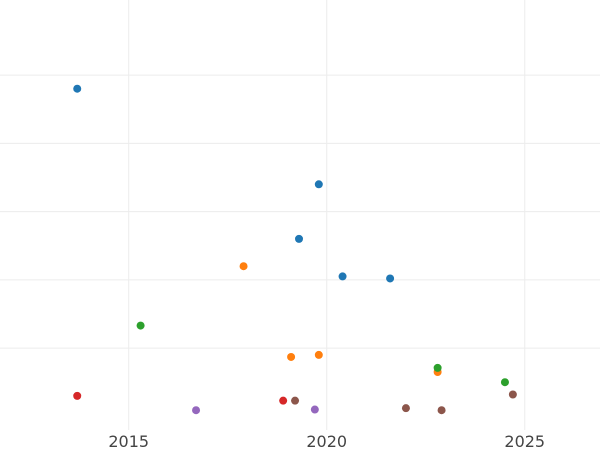  I want to click on x-tick-label: 2015, so click(128, 441).